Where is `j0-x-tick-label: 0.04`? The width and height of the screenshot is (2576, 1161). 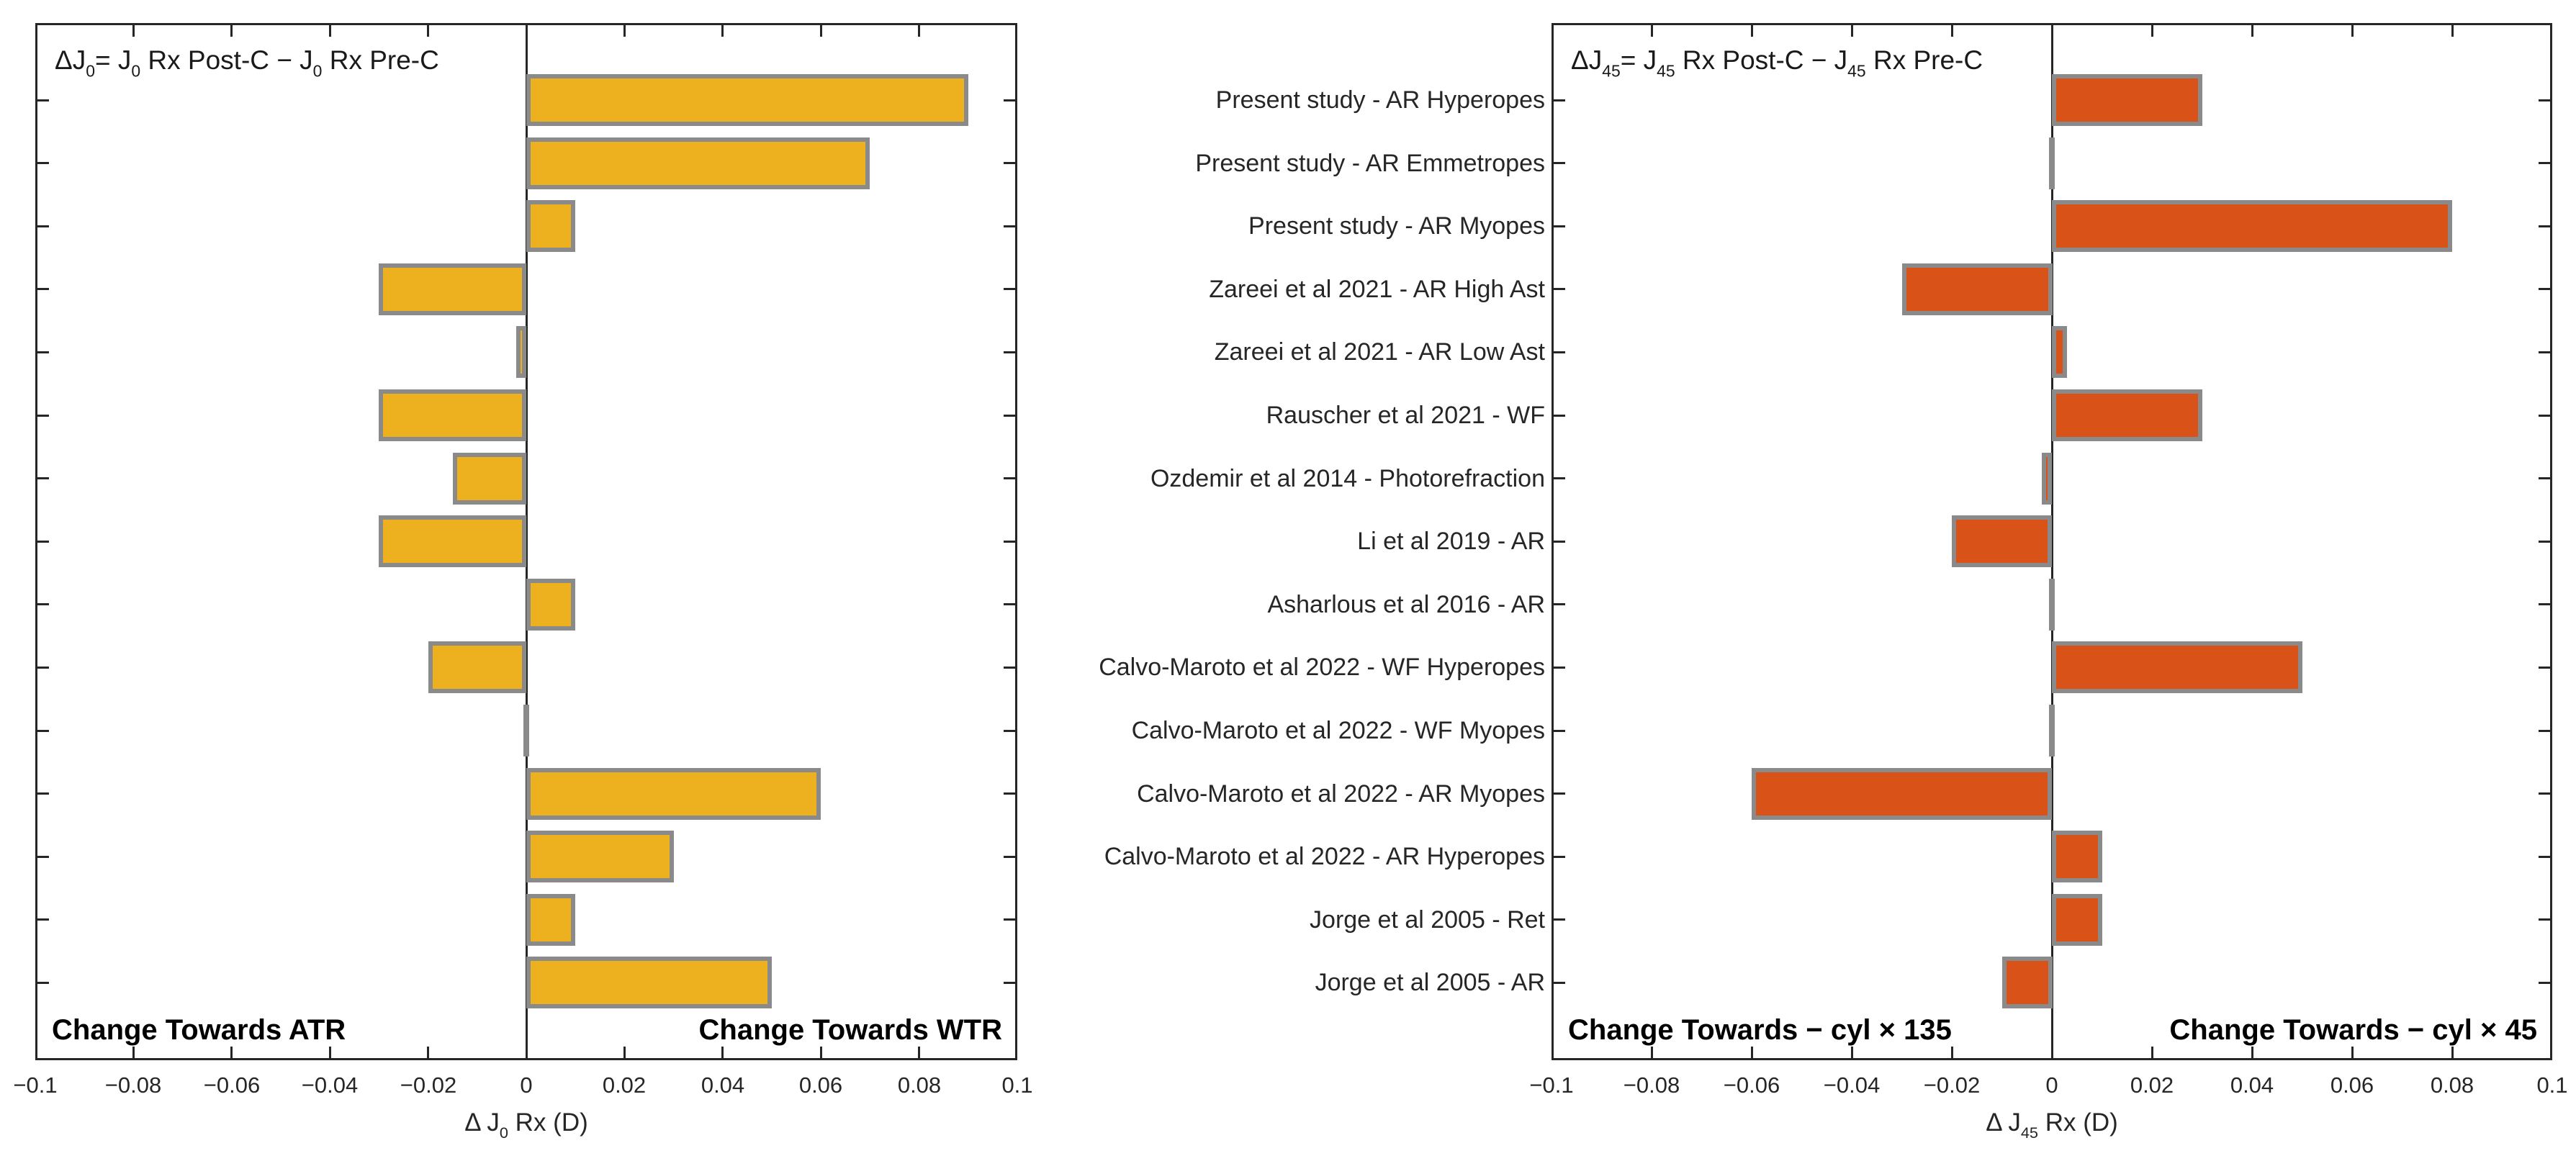 j0-x-tick-label: 0.04 is located at coordinates (723, 1085).